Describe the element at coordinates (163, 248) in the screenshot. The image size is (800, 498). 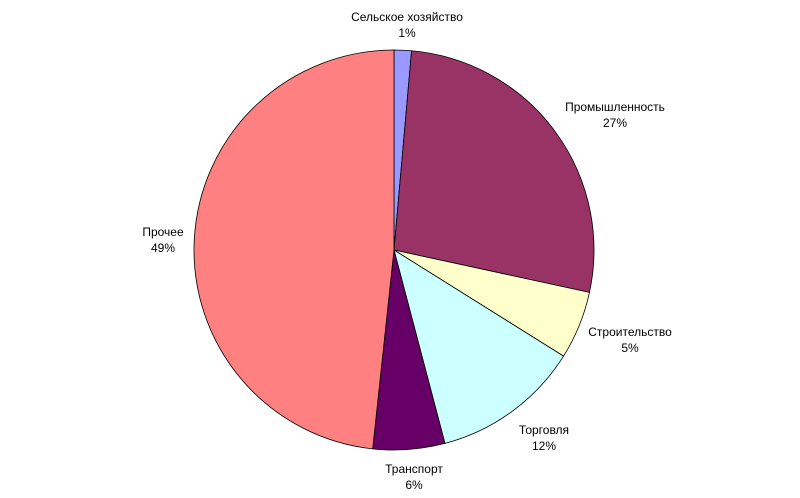
I see `label-other-pct: 49%` at that location.